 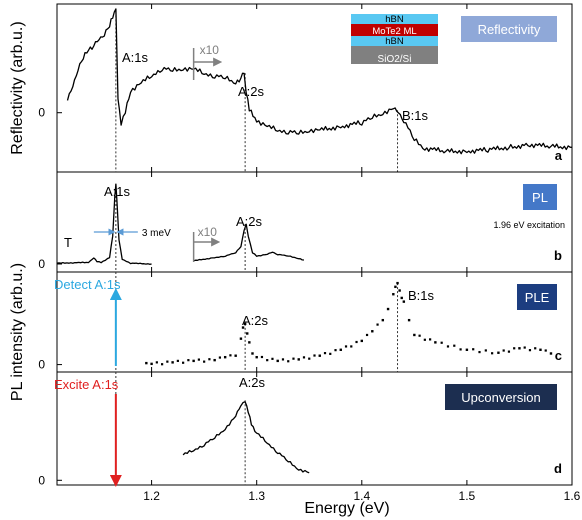 I want to click on panel-letter: c, so click(x=558, y=355).